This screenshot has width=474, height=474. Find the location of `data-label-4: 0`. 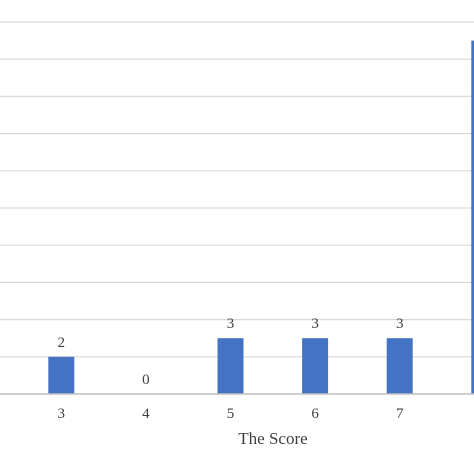

data-label-4: 0 is located at coordinates (146, 380).